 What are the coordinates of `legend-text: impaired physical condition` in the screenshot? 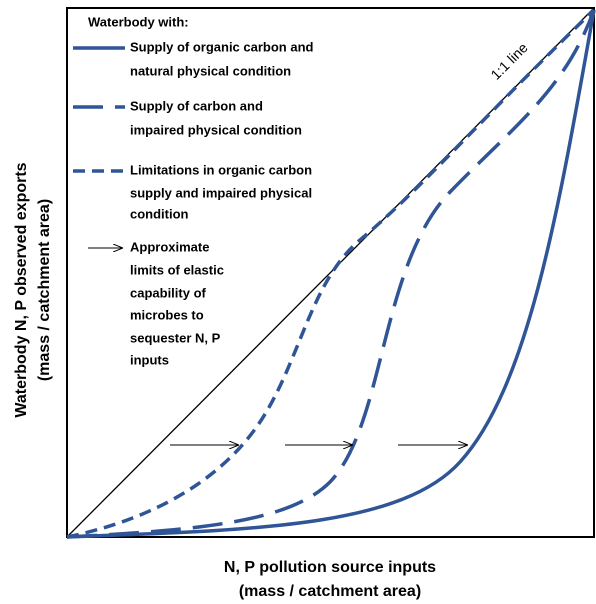 It's located at (216, 129).